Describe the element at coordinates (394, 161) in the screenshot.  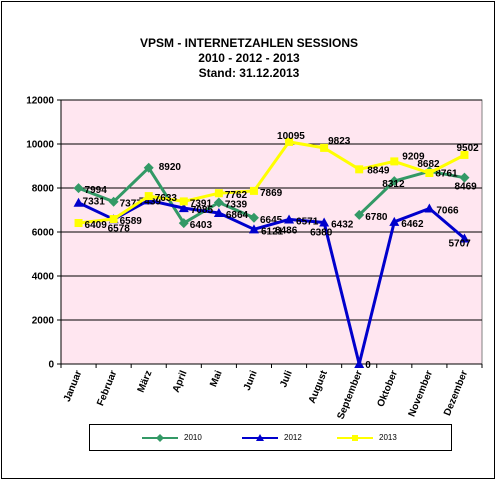
I see `point-2013-Oktober` at that location.